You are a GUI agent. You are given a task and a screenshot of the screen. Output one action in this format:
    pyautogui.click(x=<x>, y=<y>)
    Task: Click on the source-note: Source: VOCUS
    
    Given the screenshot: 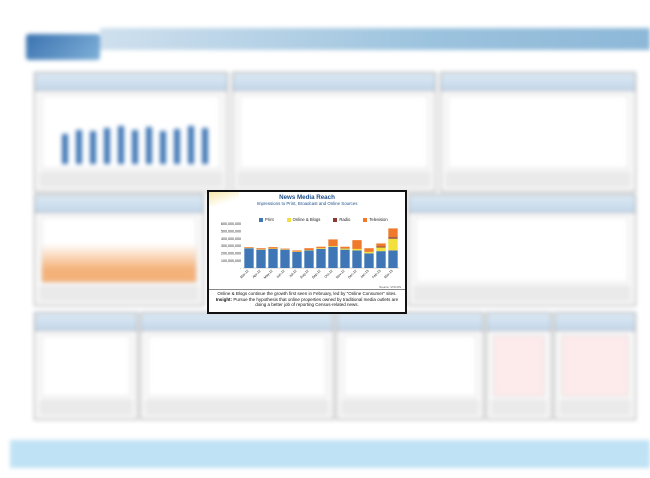 What is the action you would take?
    pyautogui.click(x=390, y=287)
    